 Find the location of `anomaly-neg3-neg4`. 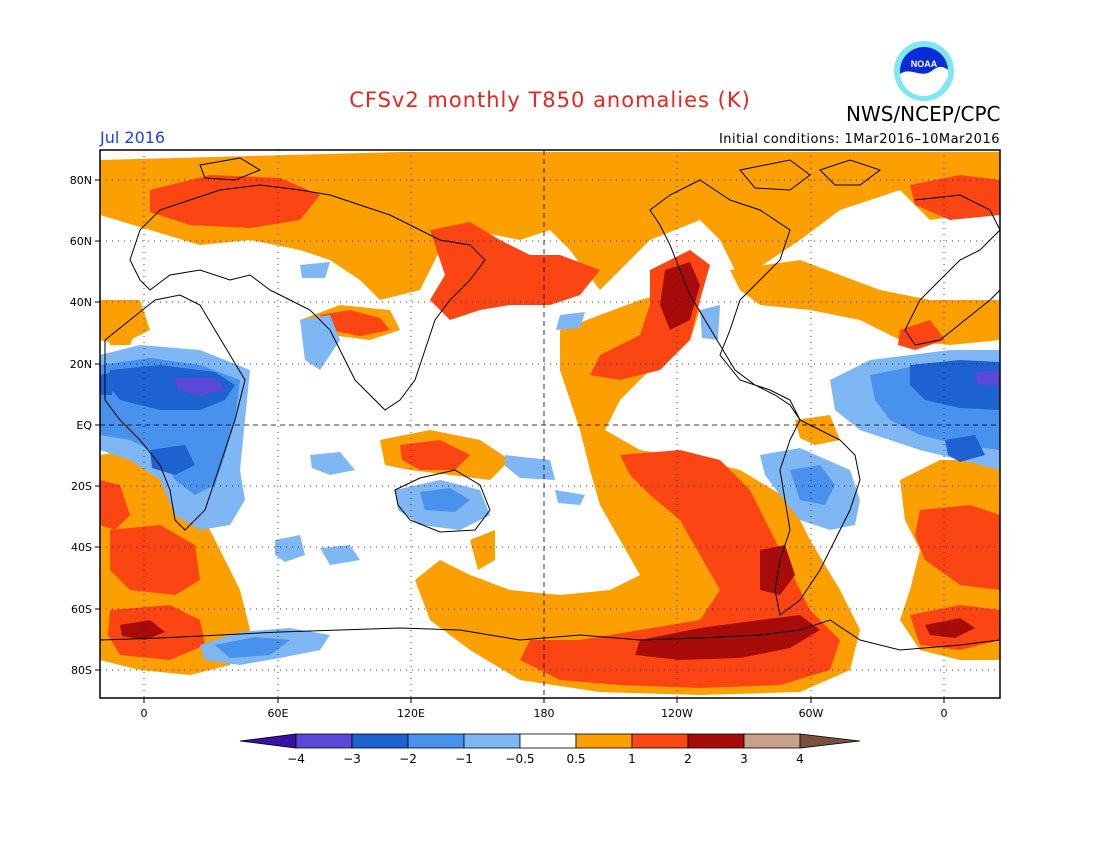

anomaly-neg3-neg4 is located at coordinates (587, 383).